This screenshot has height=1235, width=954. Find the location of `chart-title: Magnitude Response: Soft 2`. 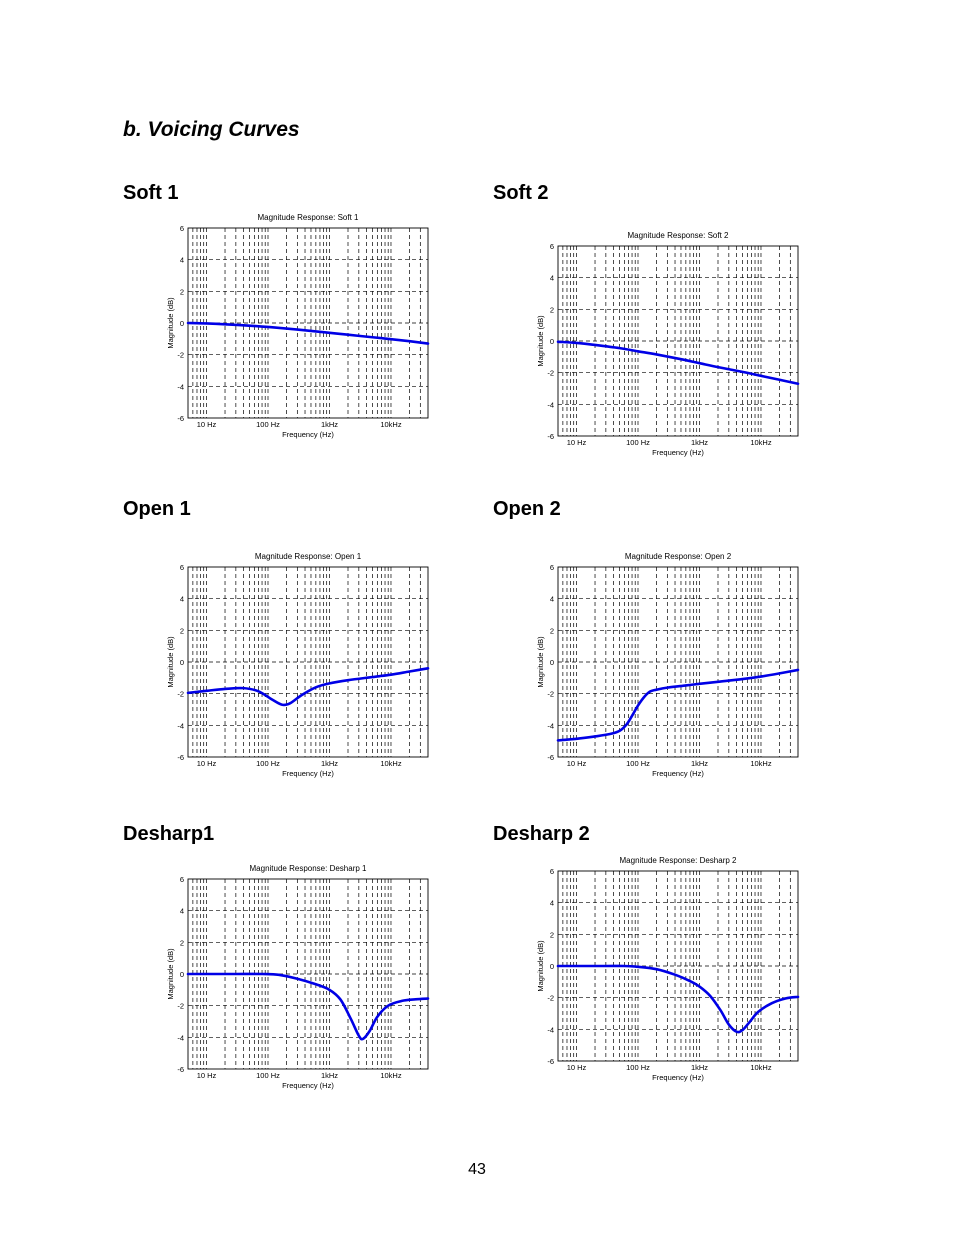

chart-title: Magnitude Response: Soft 2 is located at coordinates (679, 235).